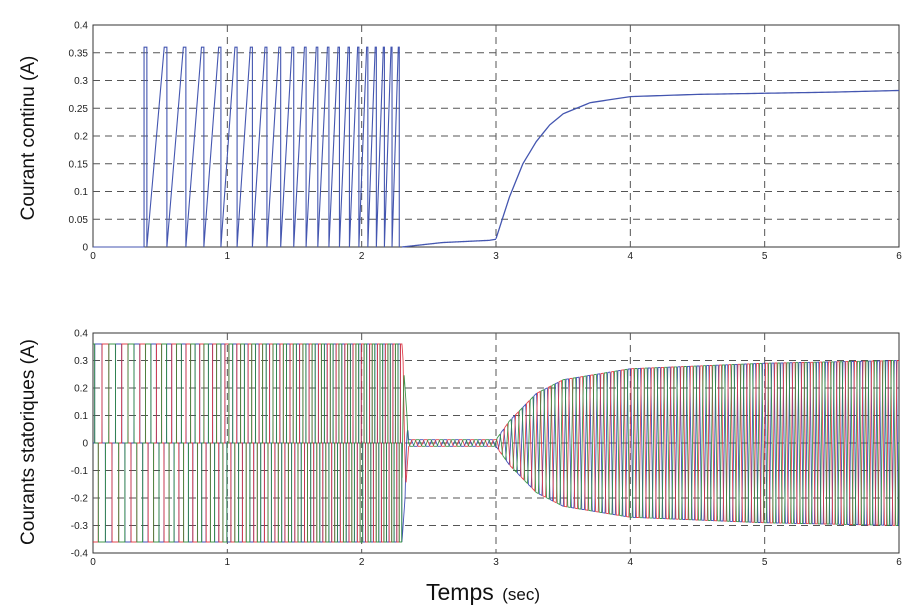 The width and height of the screenshot is (906, 607). I want to click on bottom-x-tick-label: 0, so click(93, 562).